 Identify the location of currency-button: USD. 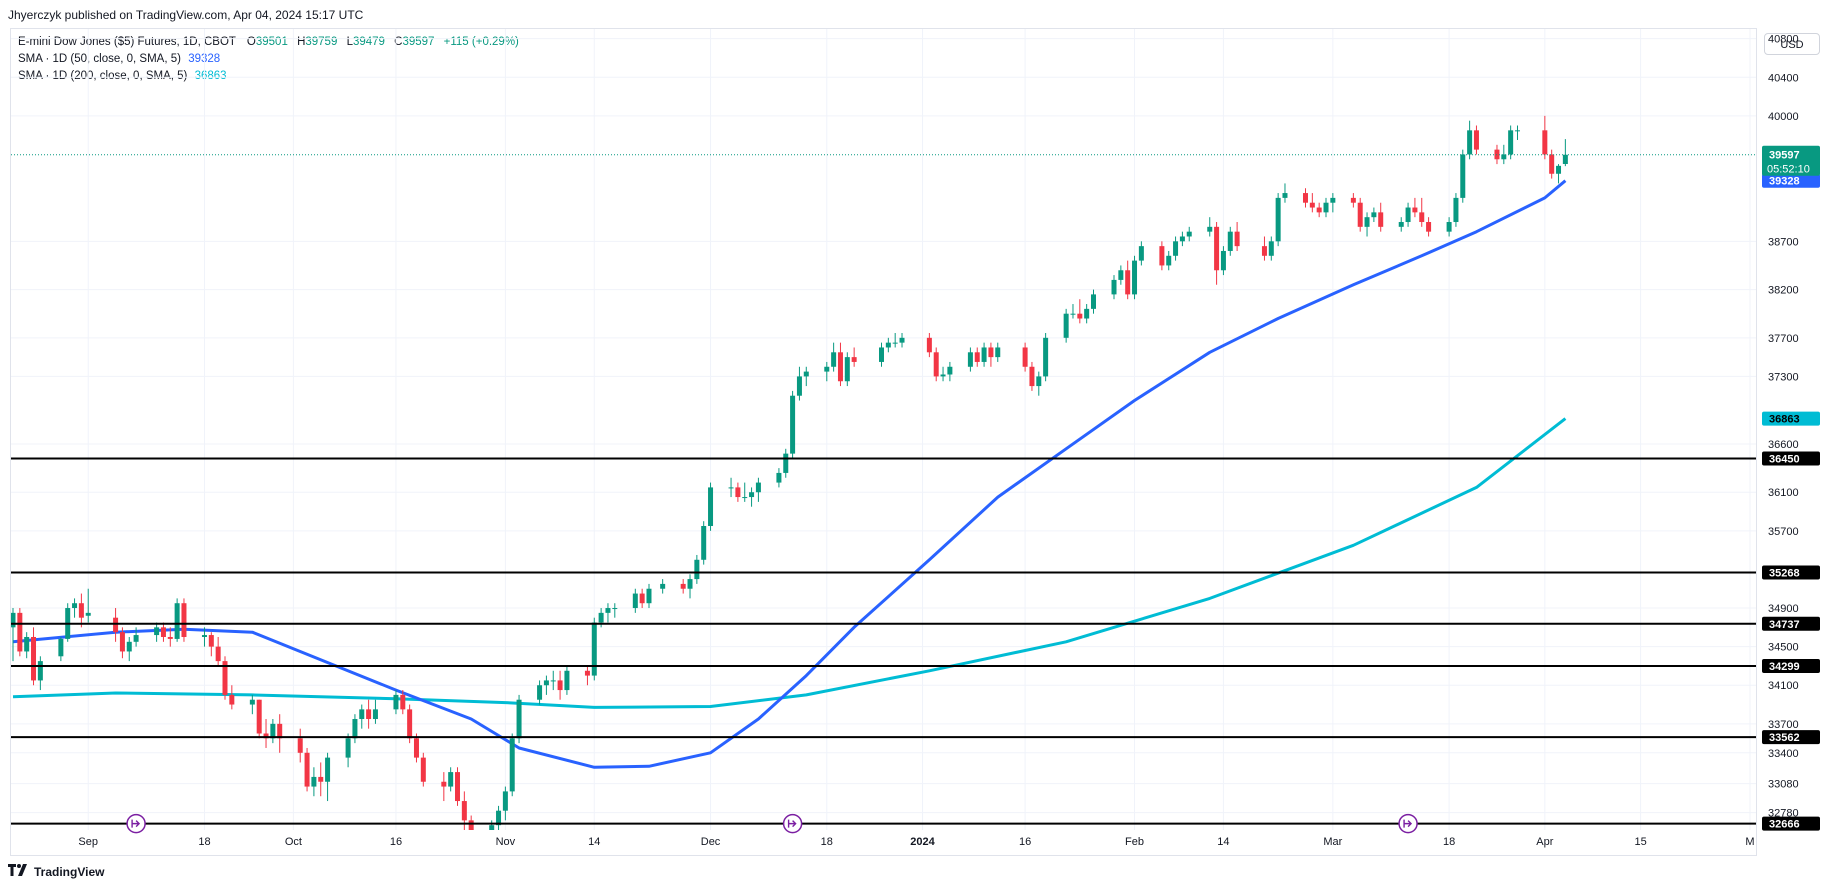
(1792, 44).